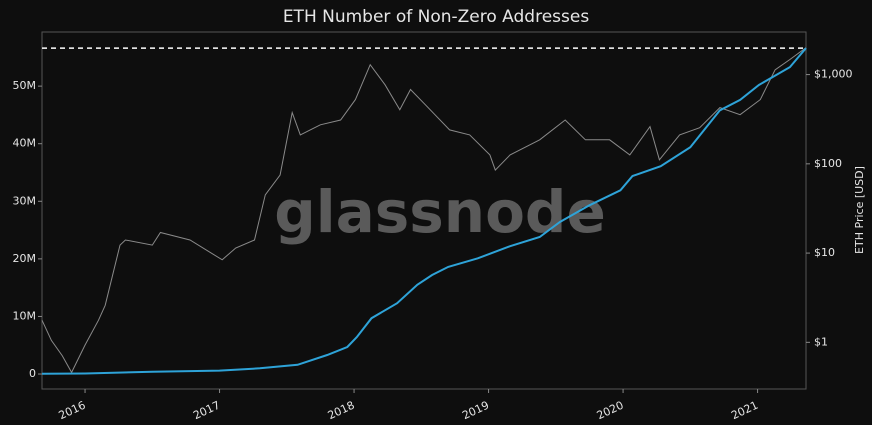 The image size is (872, 425). What do you see at coordinates (821, 341) in the screenshot?
I see `y2-tick-label: $1` at bounding box center [821, 341].